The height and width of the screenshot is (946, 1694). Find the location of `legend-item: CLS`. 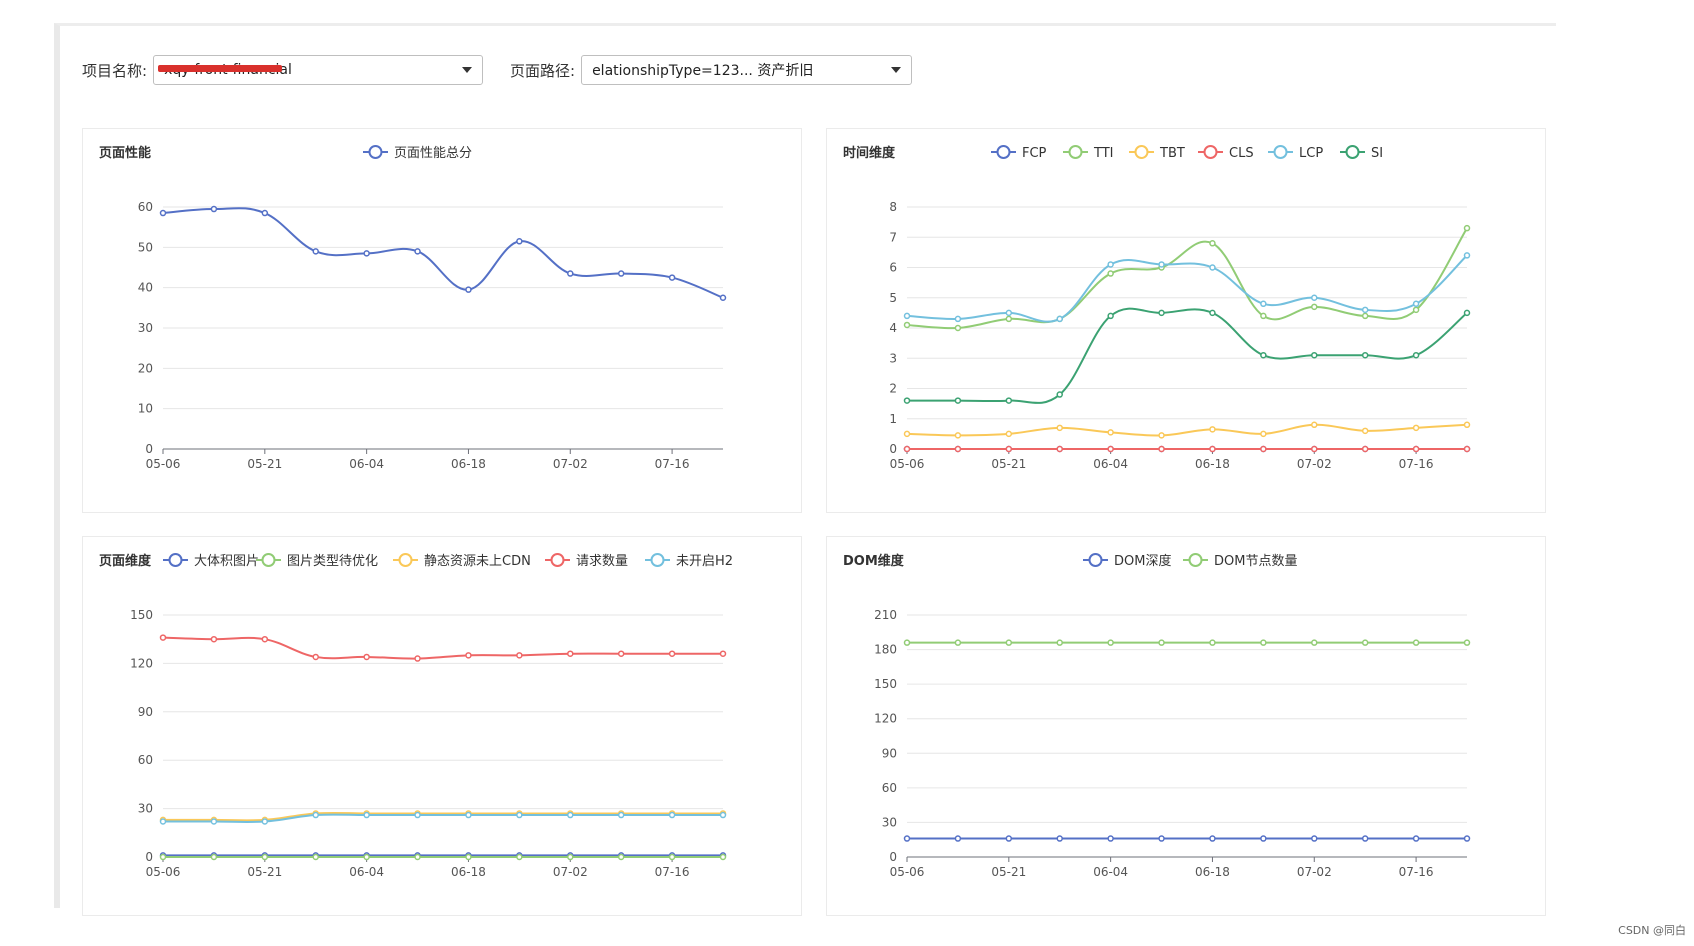

legend-item: CLS is located at coordinates (1226, 153).